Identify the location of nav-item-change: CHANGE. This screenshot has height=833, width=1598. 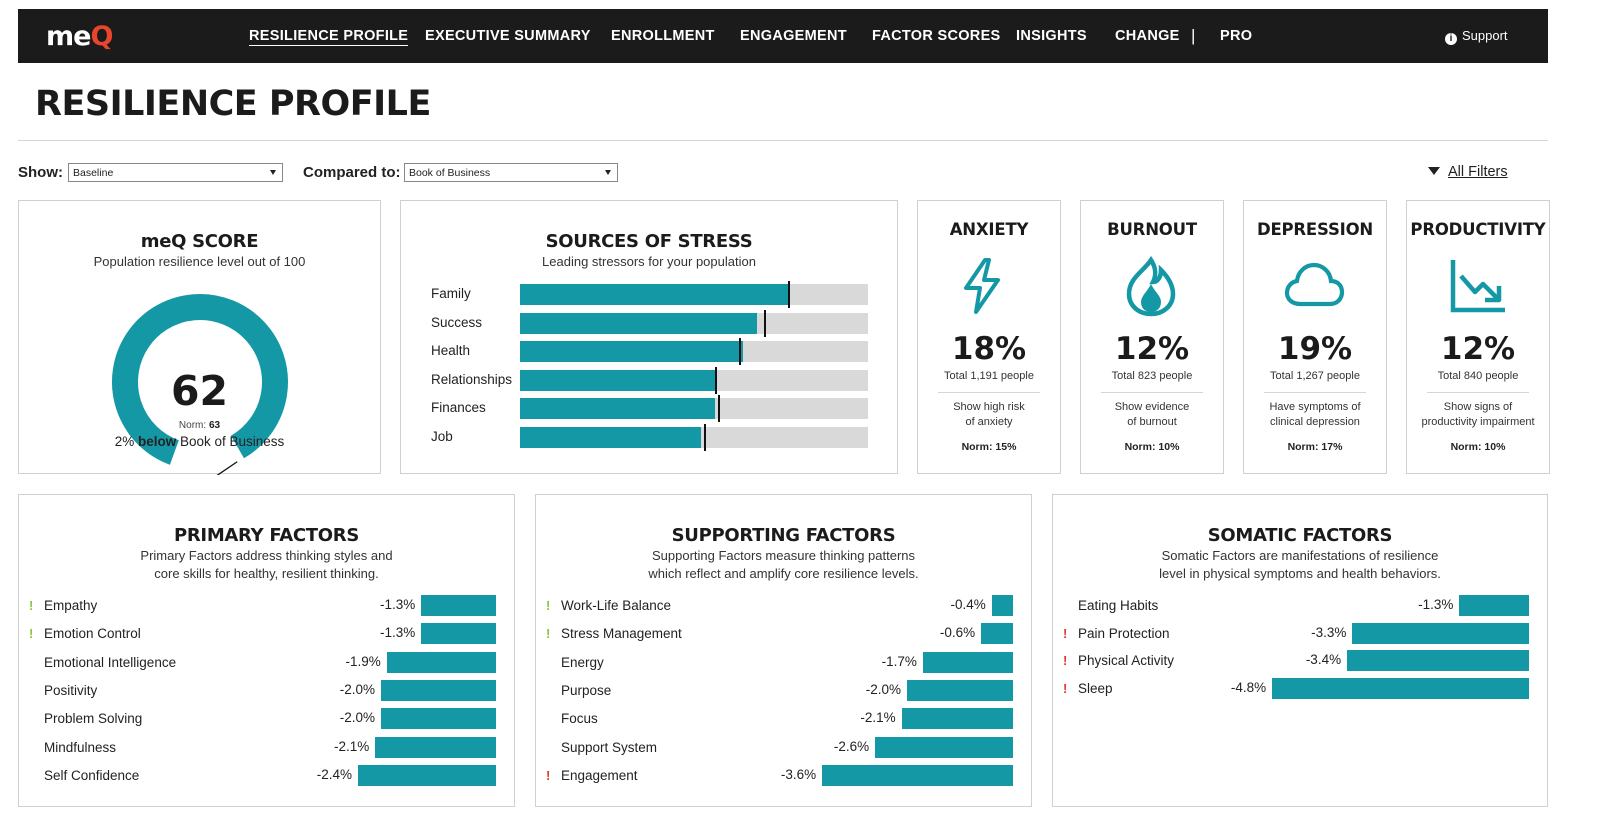
(1147, 36).